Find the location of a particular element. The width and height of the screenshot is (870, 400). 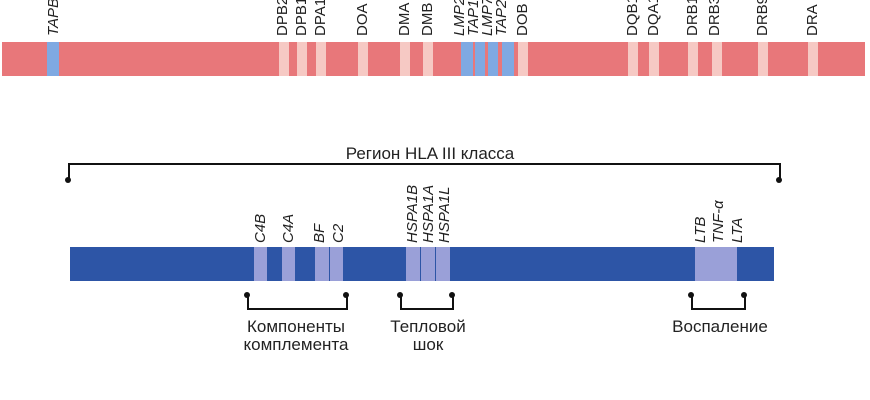

gene-band-bf is located at coordinates (322, 264).